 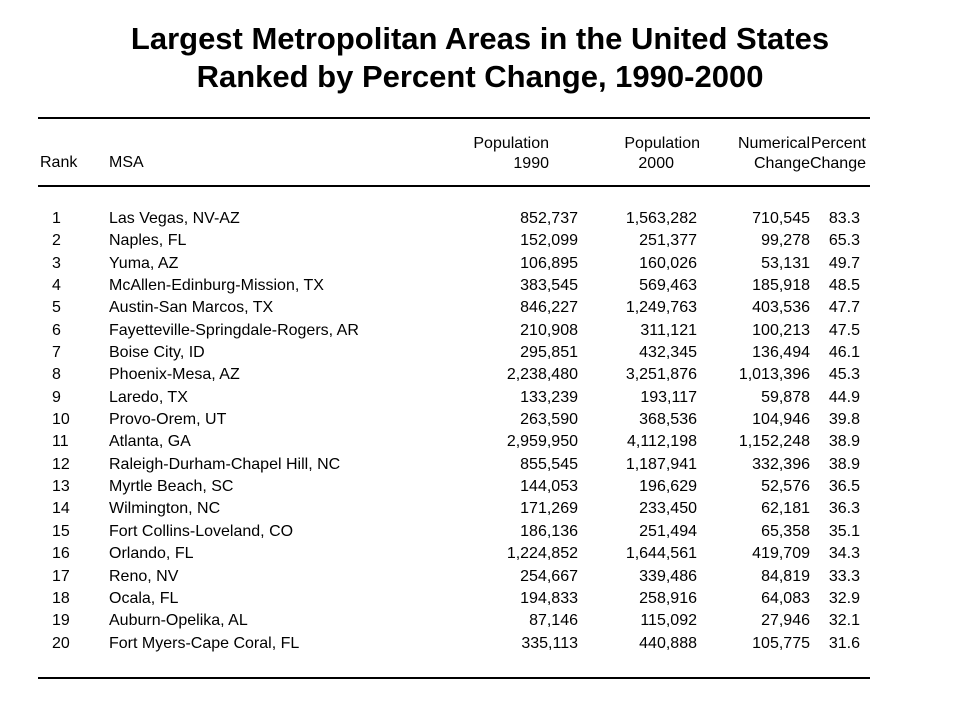 I want to click on population-1990-cell: 210,908, so click(x=549, y=330).